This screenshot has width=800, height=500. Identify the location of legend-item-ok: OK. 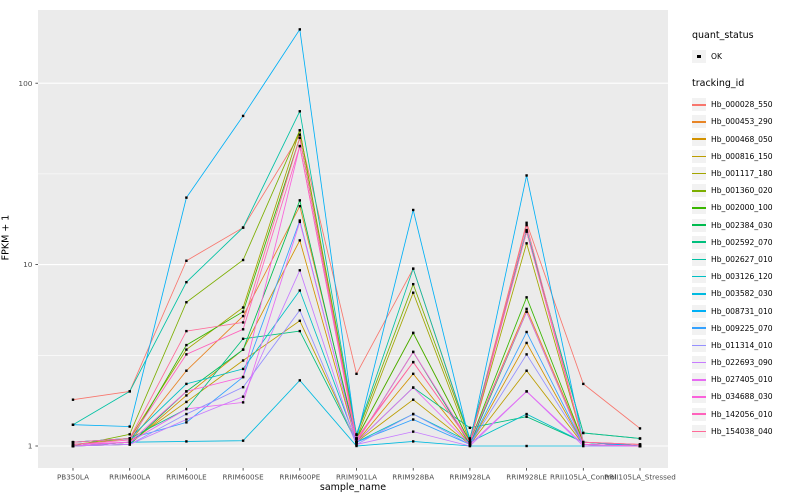
(745, 56).